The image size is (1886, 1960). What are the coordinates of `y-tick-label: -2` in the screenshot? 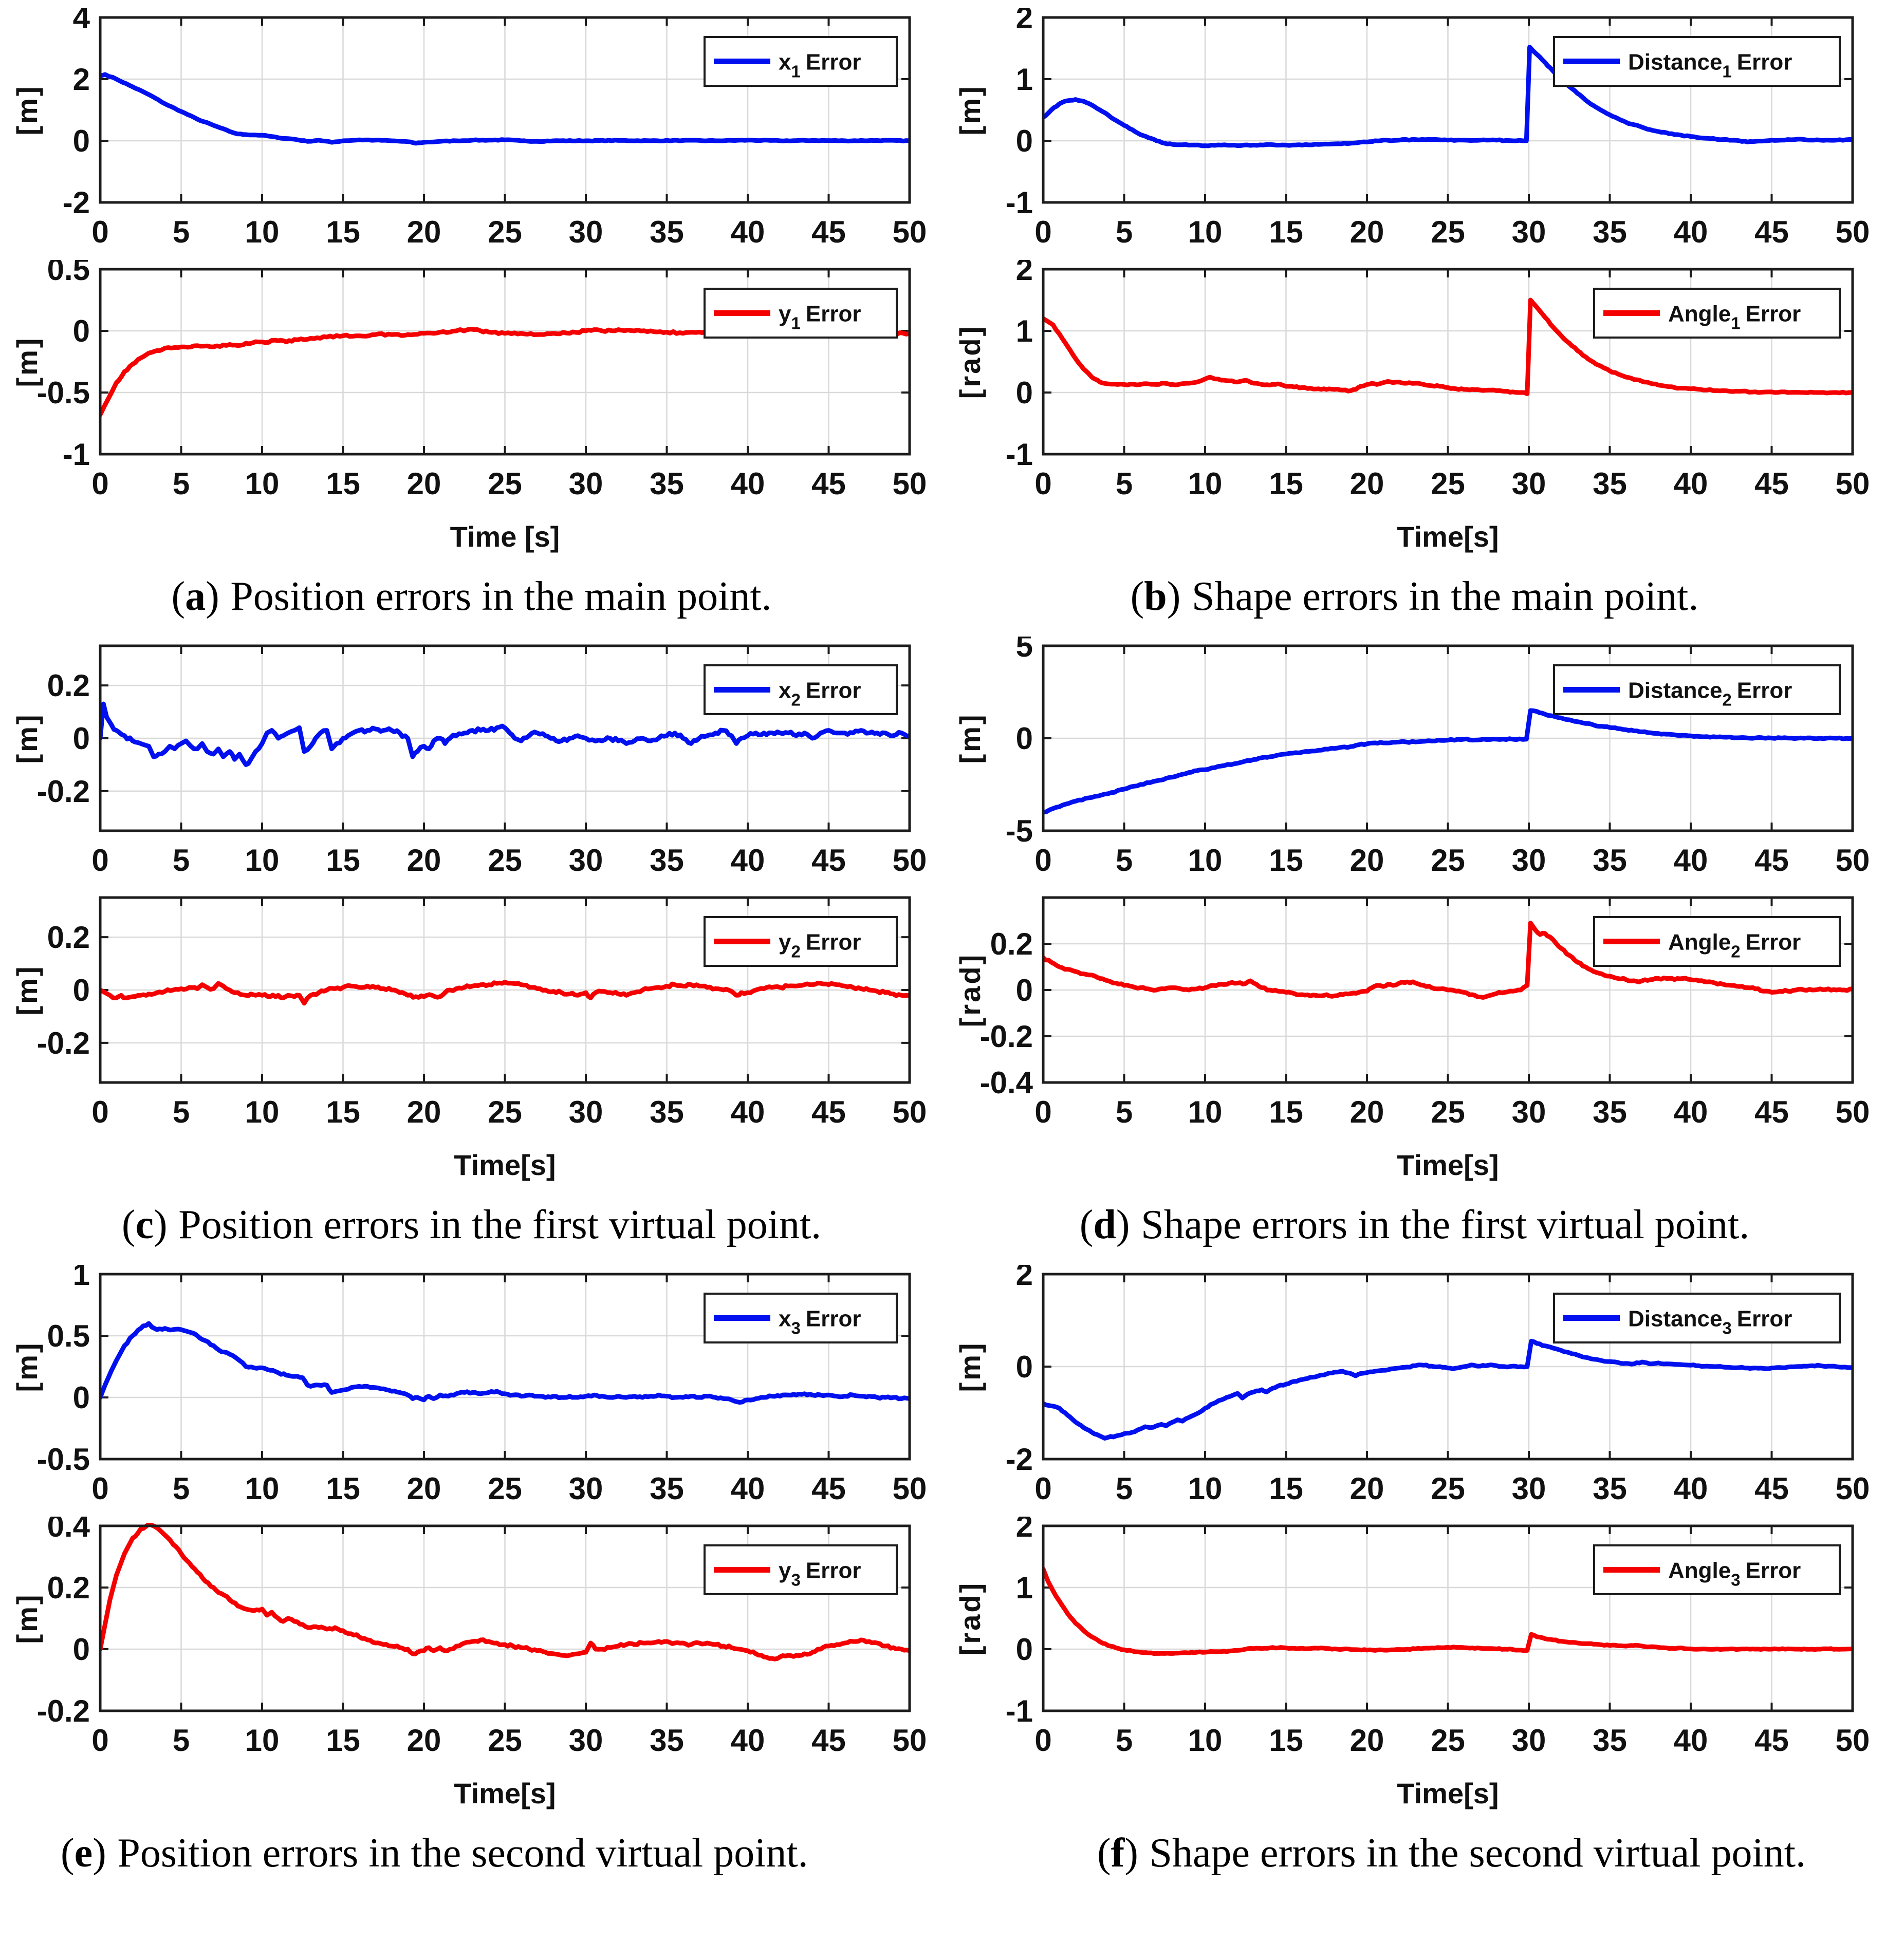 It's located at (77, 203).